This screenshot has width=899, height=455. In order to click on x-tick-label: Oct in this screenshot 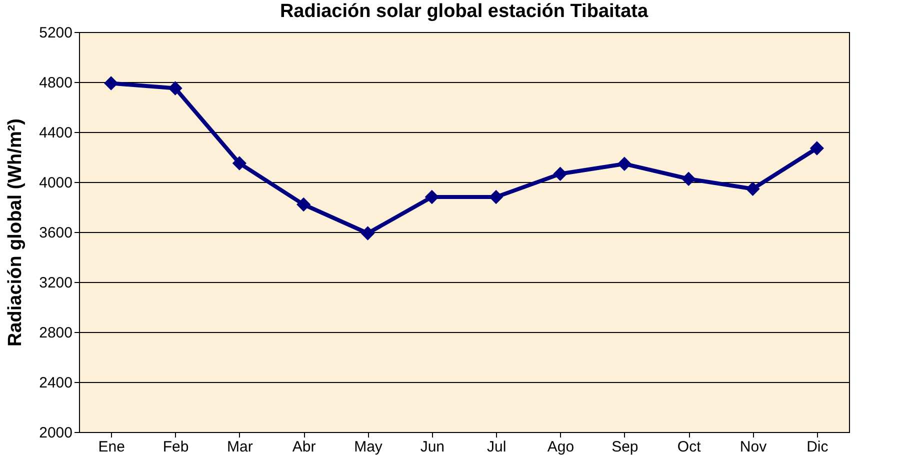, I will do `click(689, 446)`.